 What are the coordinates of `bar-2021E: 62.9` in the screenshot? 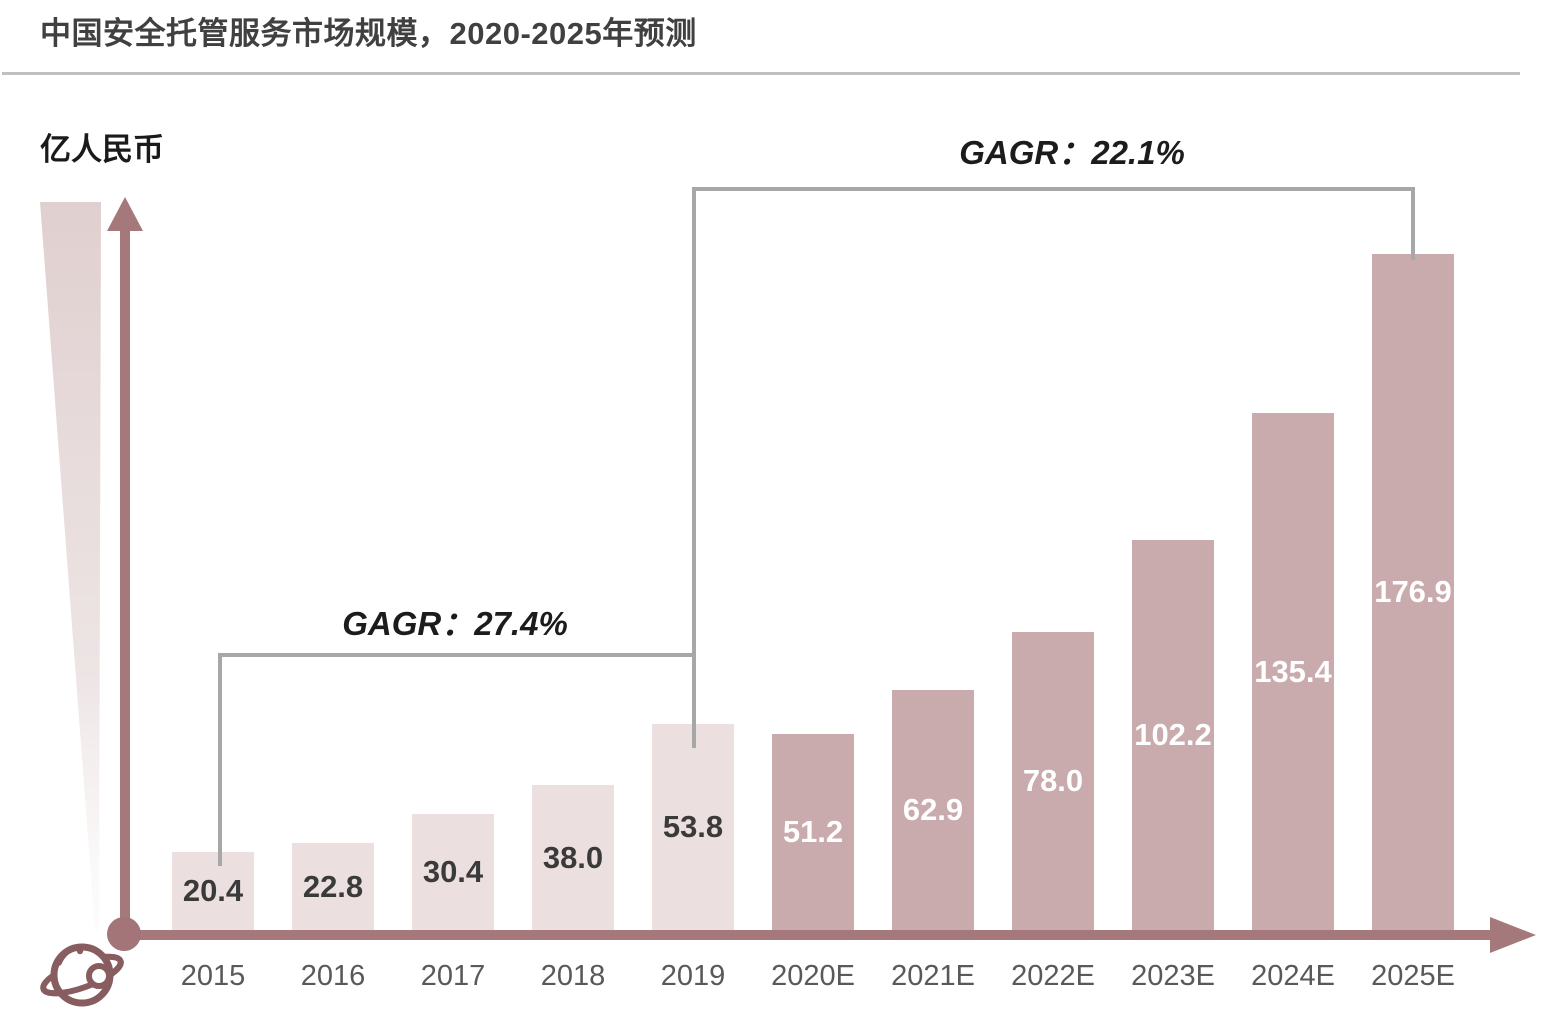 It's located at (933, 810).